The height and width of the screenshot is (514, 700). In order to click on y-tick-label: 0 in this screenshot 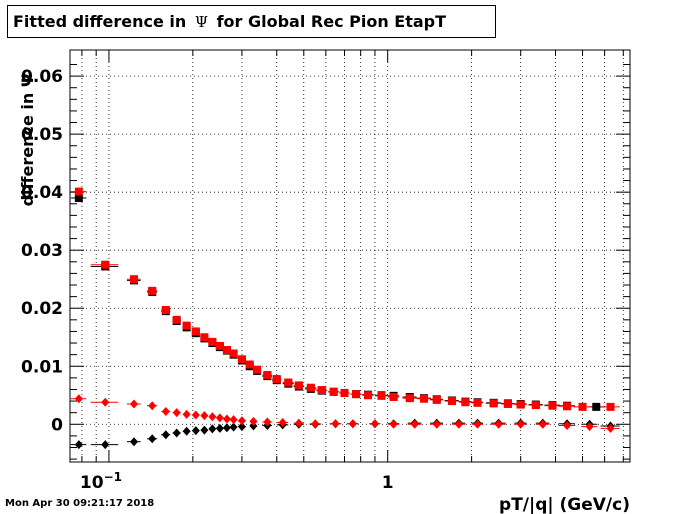, I will do `click(57, 425)`.